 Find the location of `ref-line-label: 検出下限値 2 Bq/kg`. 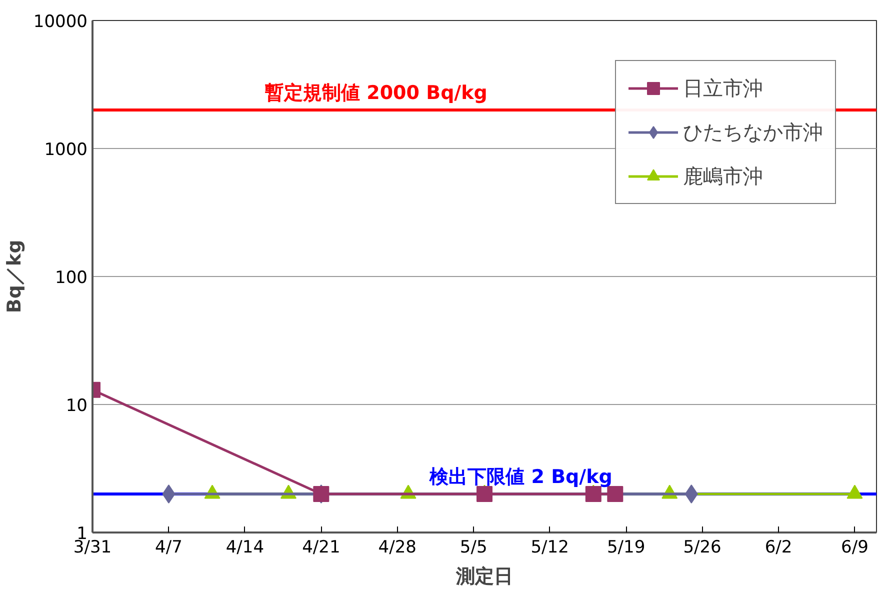

ref-line-label: 検出下限値 2 Bq/kg is located at coordinates (520, 477).